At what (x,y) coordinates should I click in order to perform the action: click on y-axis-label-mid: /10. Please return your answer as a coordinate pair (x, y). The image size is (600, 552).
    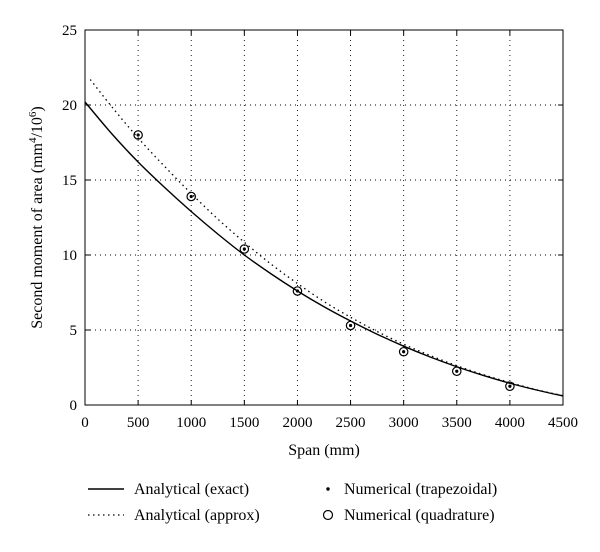
    Looking at the image, I should click on (37, 127).